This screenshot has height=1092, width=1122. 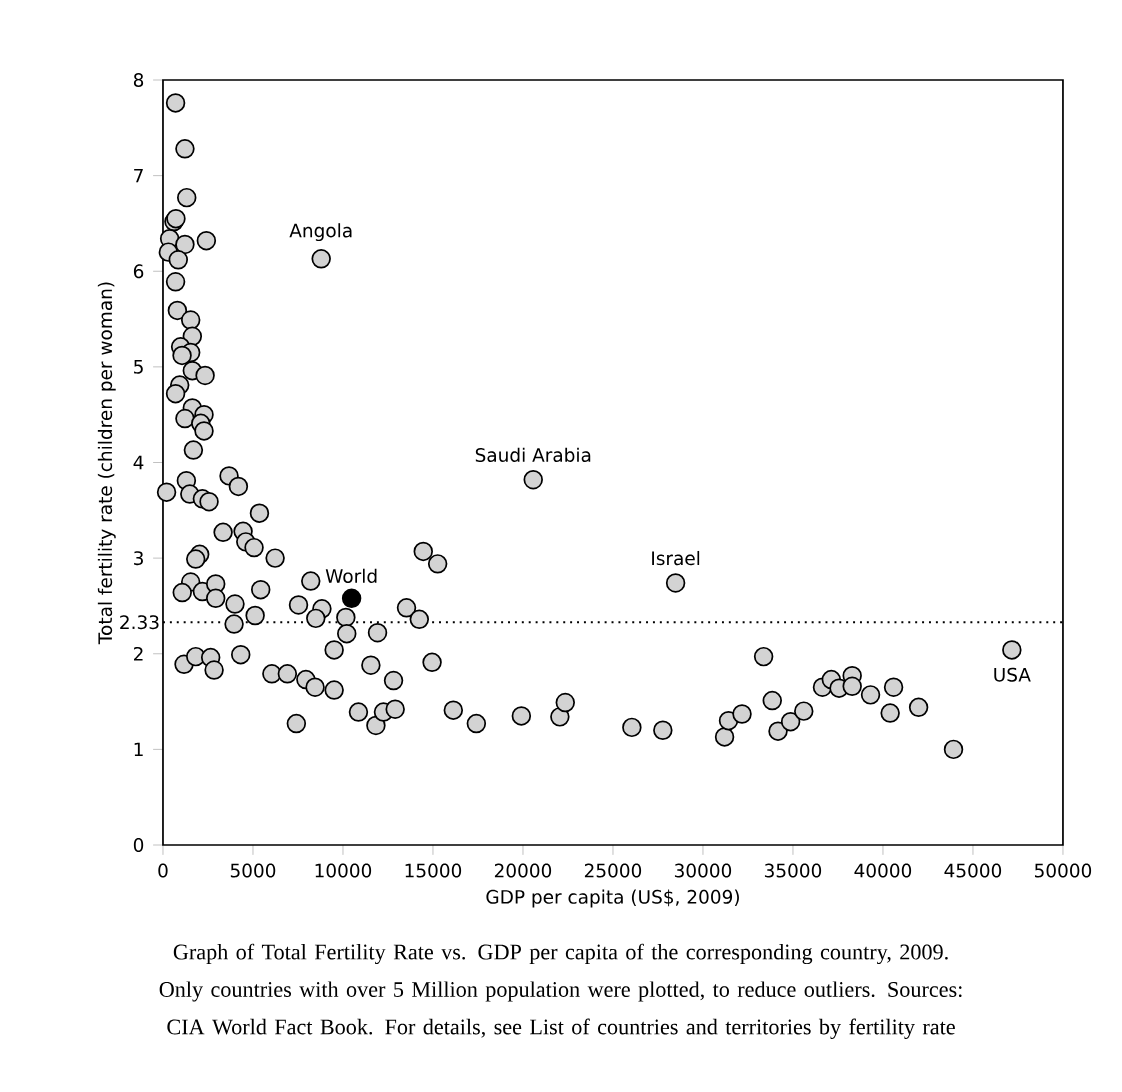 What do you see at coordinates (613, 870) in the screenshot?
I see `x-tick-label: 25000` at bounding box center [613, 870].